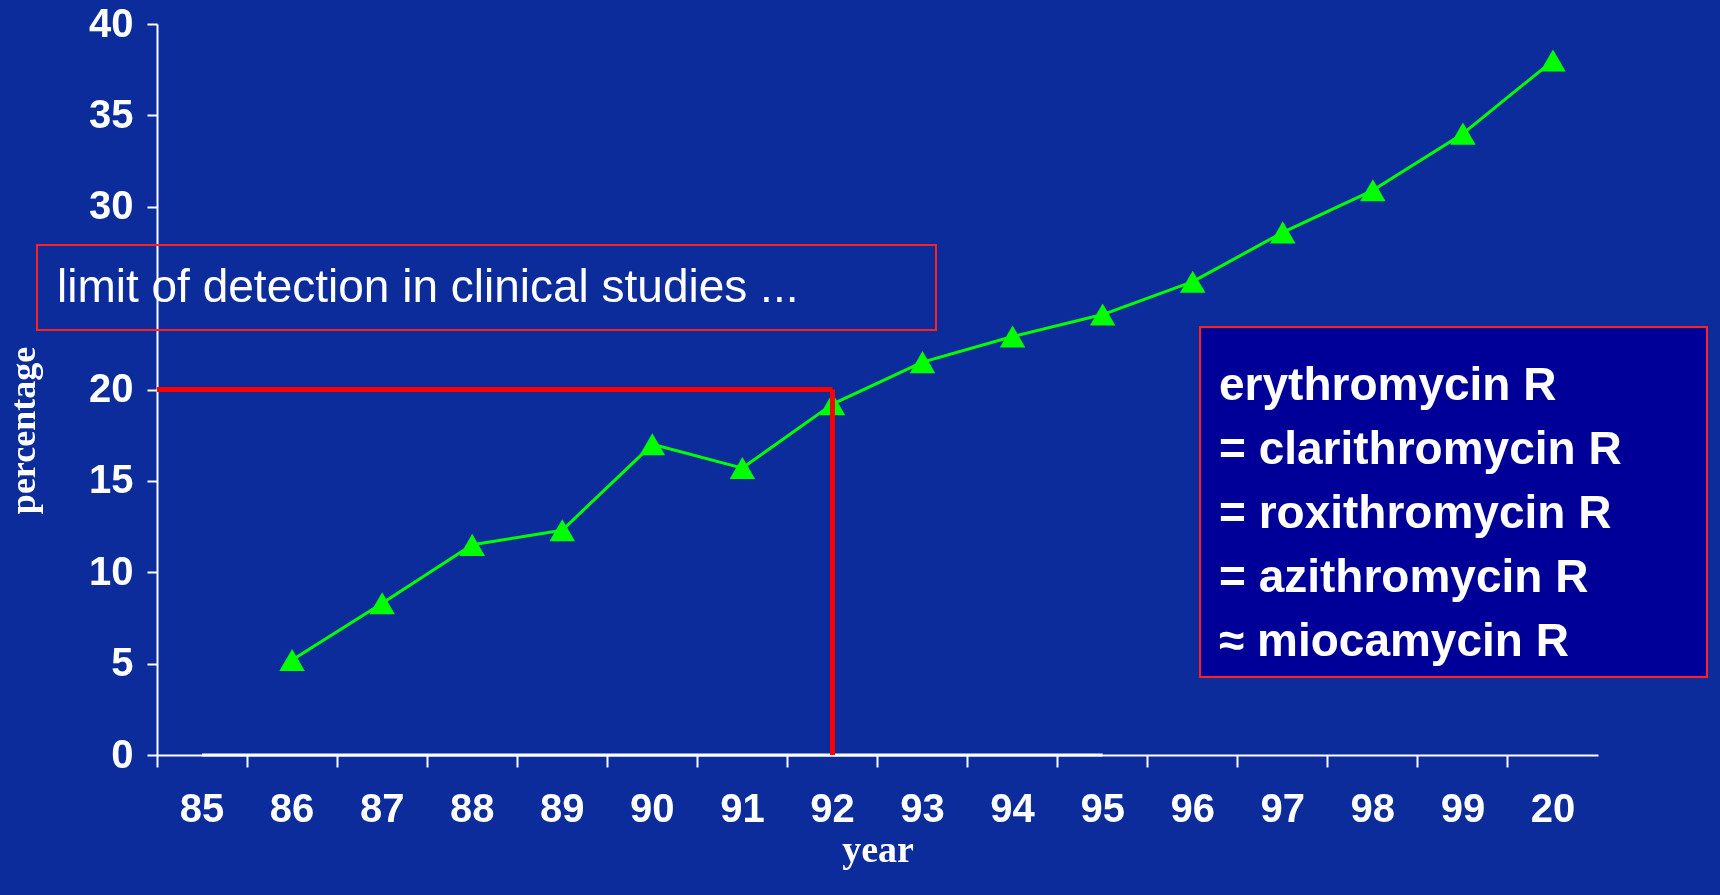 Image resolution: width=1720 pixels, height=895 pixels. I want to click on x-tick-label: 88, so click(472, 807).